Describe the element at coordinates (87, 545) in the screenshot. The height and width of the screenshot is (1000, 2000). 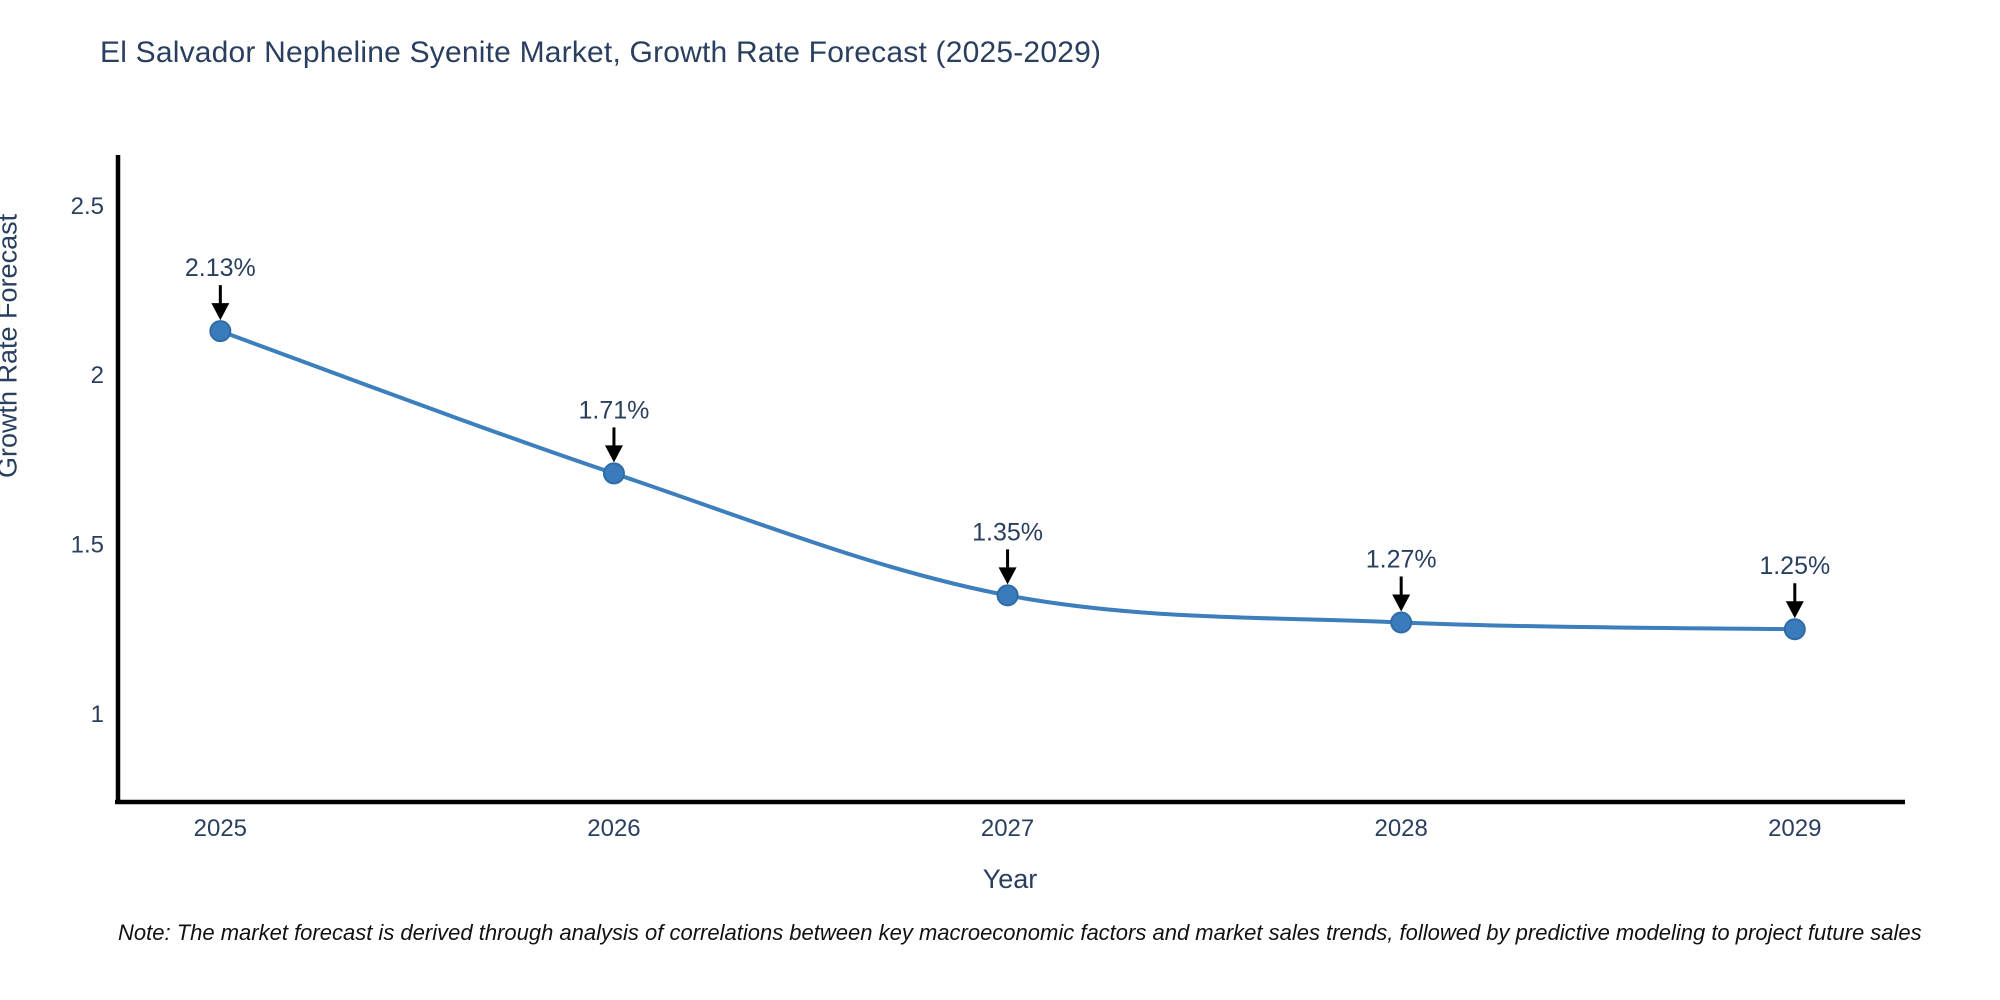
I see `y-tick-label: 1.5` at that location.